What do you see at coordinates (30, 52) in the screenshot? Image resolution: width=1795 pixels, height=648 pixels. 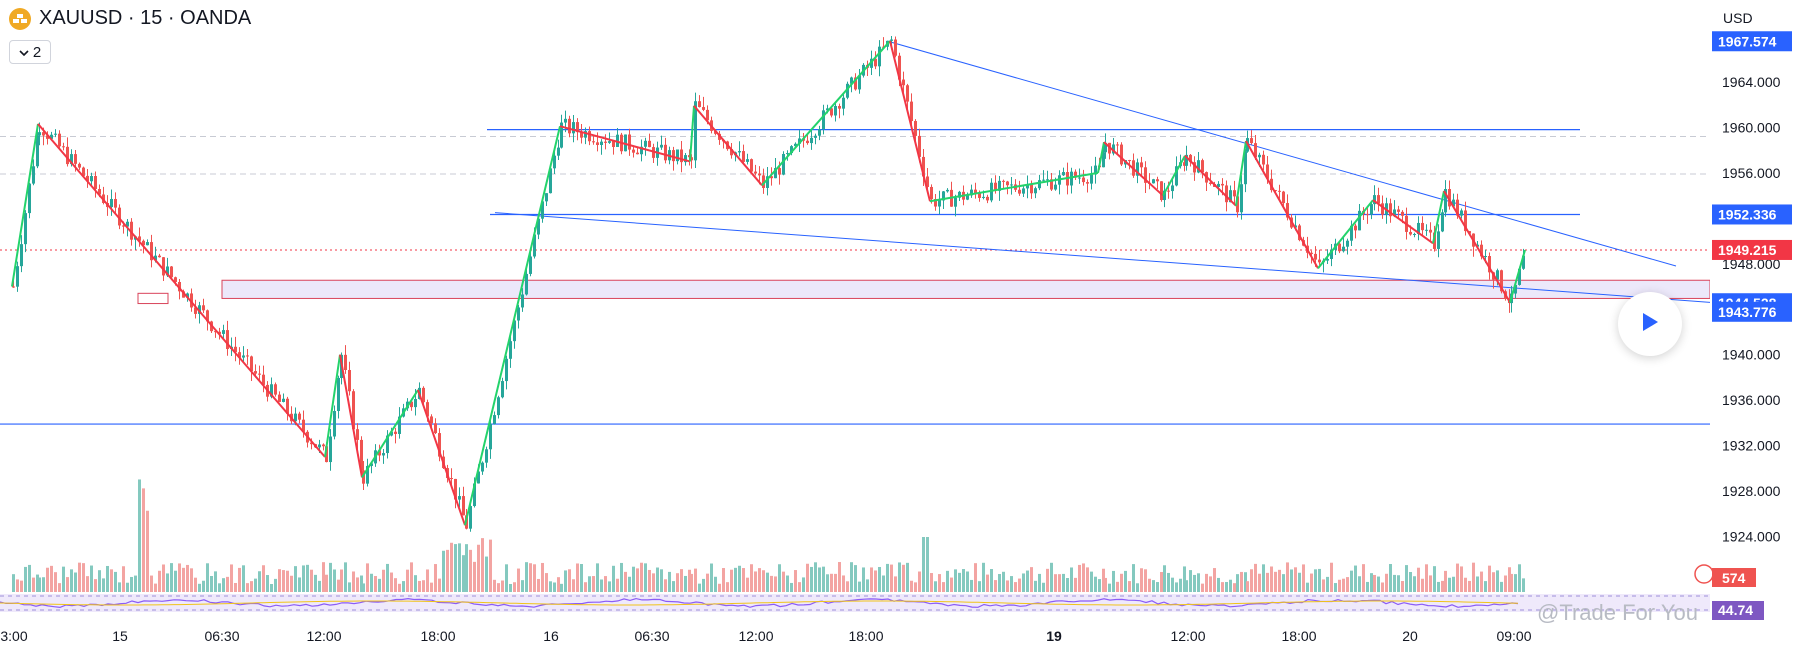 I see `indicators-toggle-button: 2` at bounding box center [30, 52].